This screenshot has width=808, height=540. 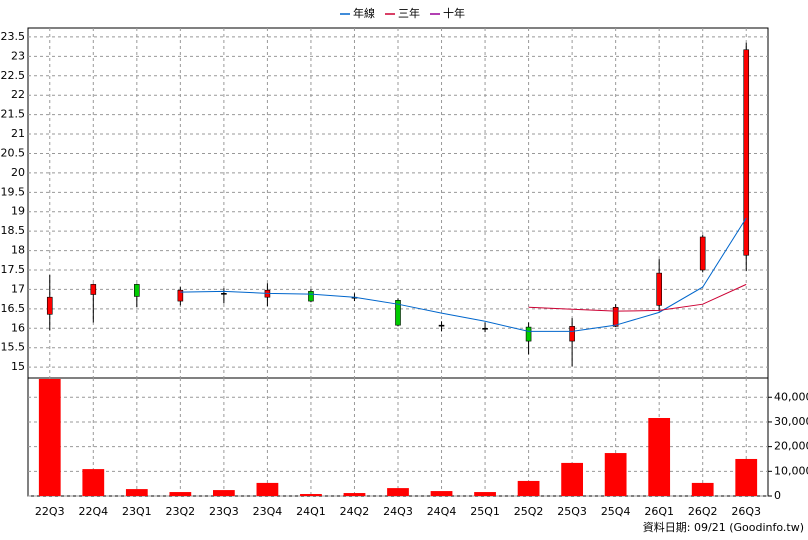 What do you see at coordinates (791, 396) in the screenshot?
I see `y2-tick-label: 40,000` at bounding box center [791, 396].